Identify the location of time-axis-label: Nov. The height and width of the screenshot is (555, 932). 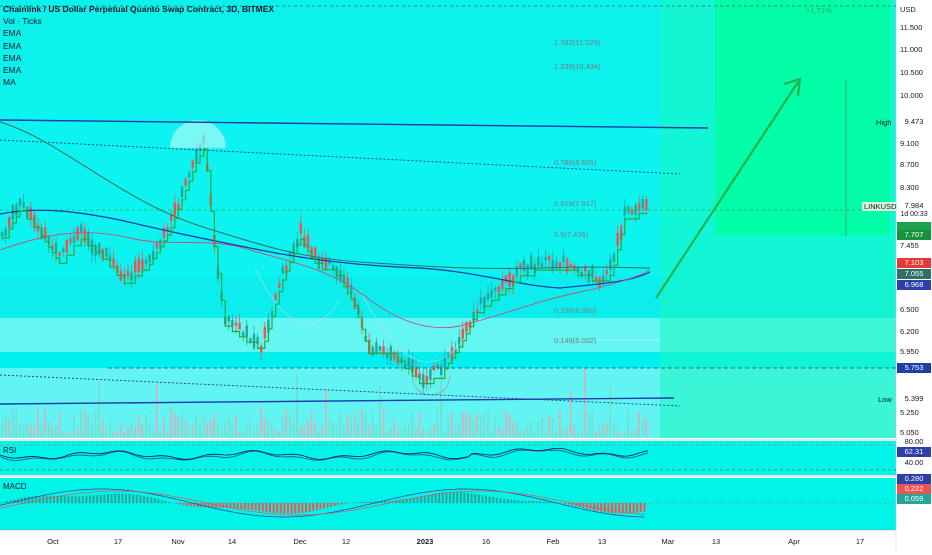
(177, 541).